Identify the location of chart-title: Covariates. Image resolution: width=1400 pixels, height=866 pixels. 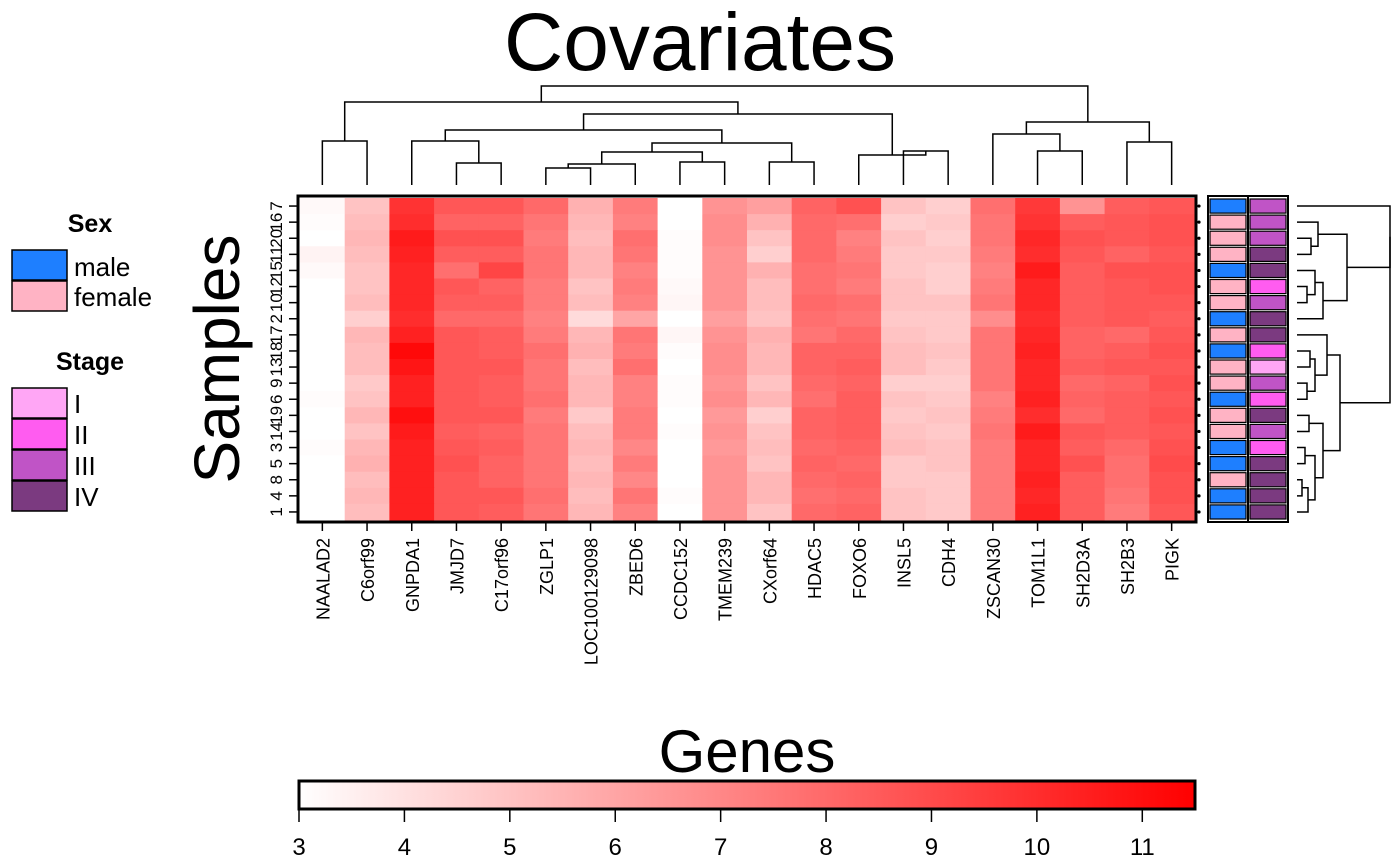
(700, 44).